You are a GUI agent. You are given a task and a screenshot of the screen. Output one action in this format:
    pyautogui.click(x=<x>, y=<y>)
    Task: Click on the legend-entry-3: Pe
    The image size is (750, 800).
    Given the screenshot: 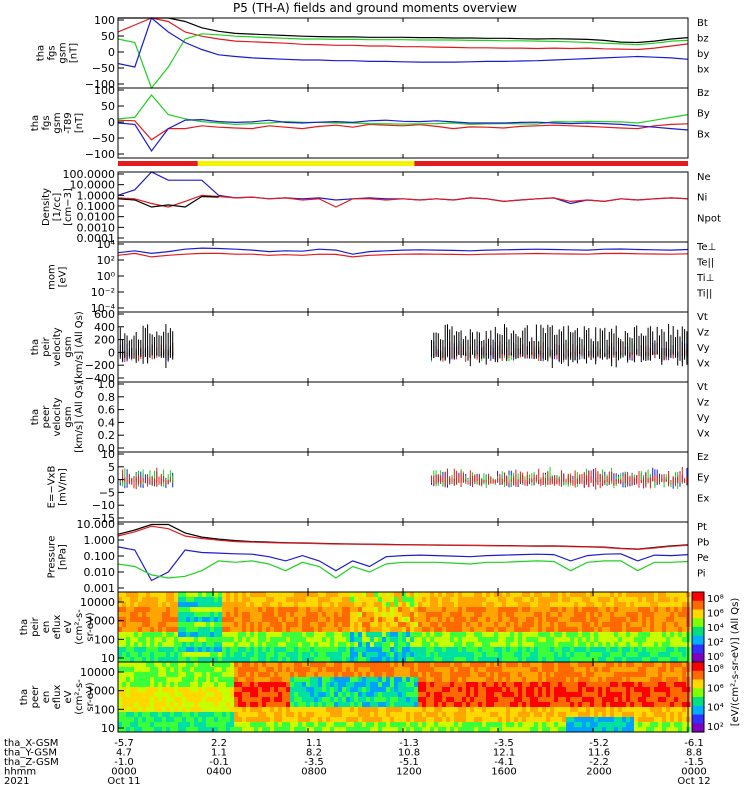 What is the action you would take?
    pyautogui.click(x=703, y=558)
    